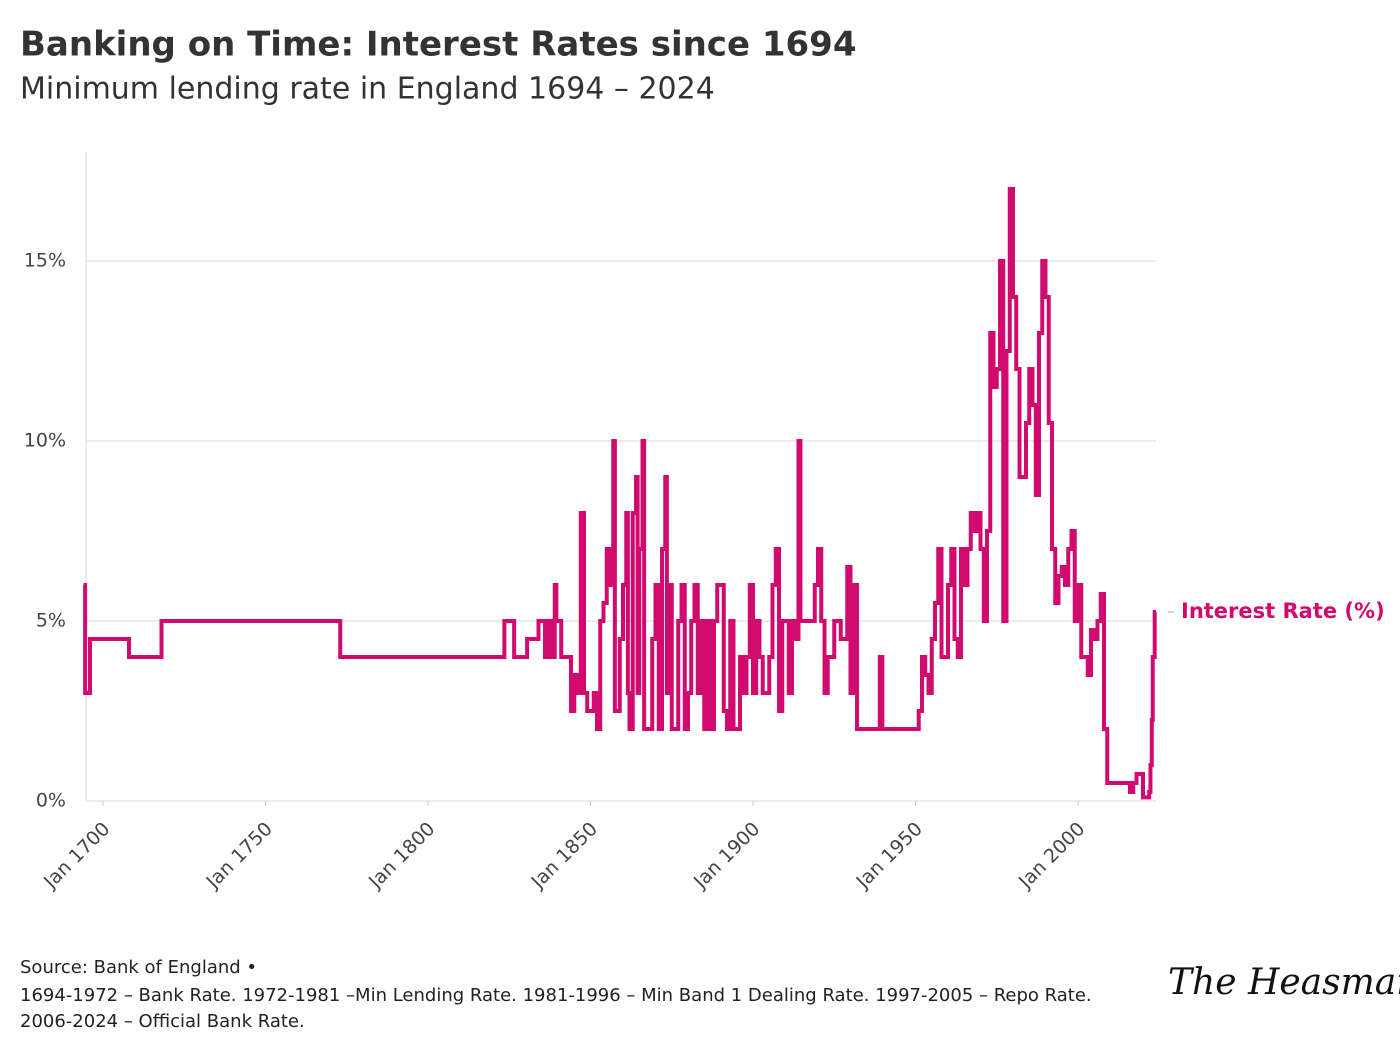  What do you see at coordinates (563, 855) in the screenshot?
I see `x-tick-label: Jan 1850` at bounding box center [563, 855].